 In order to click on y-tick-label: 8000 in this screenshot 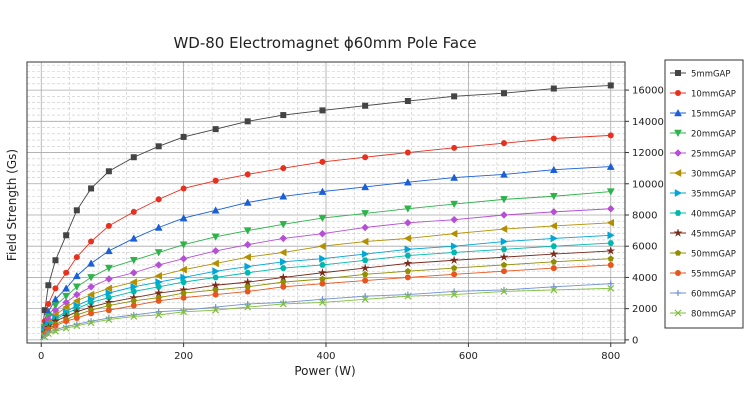, I will do `click(644, 215)`.